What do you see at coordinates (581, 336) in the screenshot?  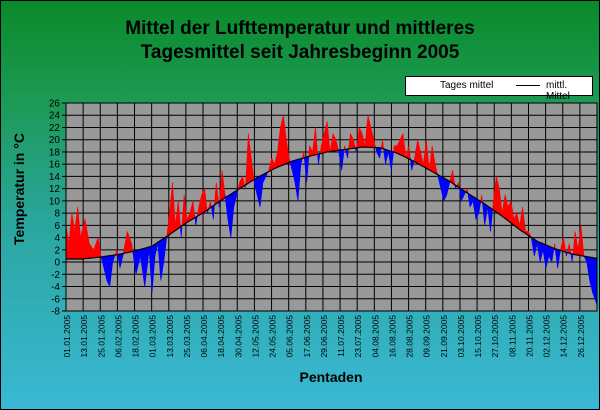 I see `x-tick-label: 26.12.2005` at bounding box center [581, 336].